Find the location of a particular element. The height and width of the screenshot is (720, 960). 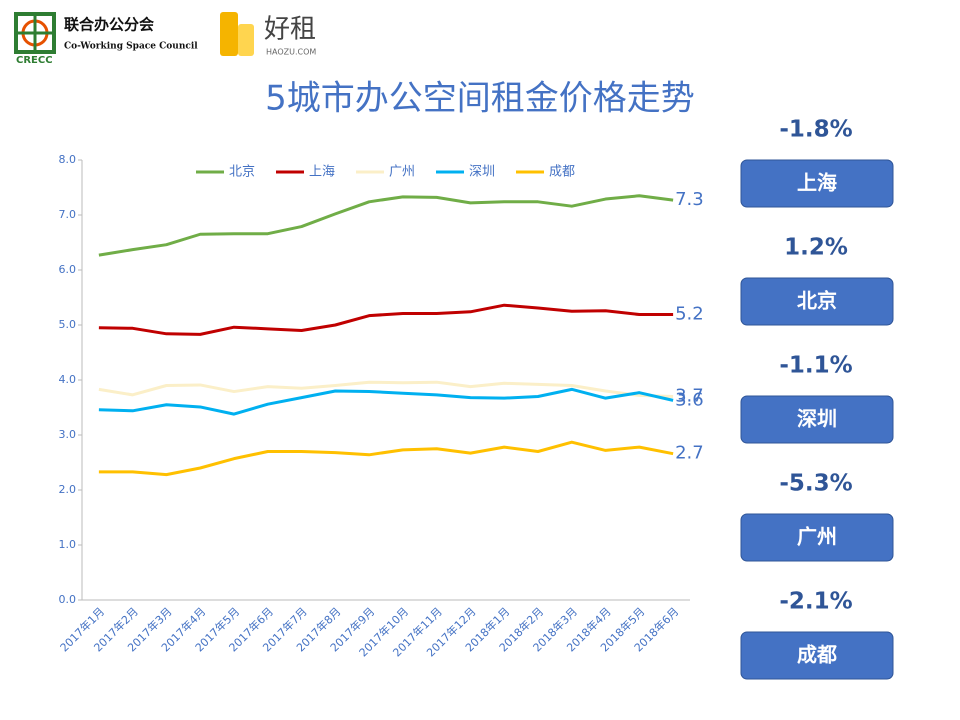

org-name: 联合办公分会 is located at coordinates (109, 25).